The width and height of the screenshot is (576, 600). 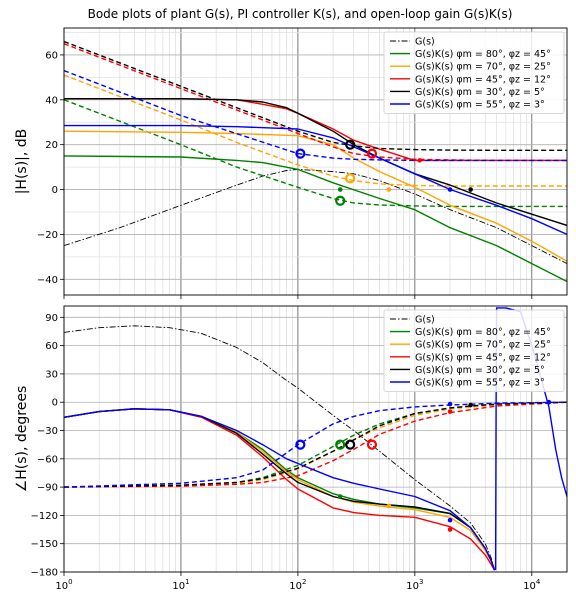 What do you see at coordinates (51, 374) in the screenshot?
I see `y-tick-label: 30` at bounding box center [51, 374].